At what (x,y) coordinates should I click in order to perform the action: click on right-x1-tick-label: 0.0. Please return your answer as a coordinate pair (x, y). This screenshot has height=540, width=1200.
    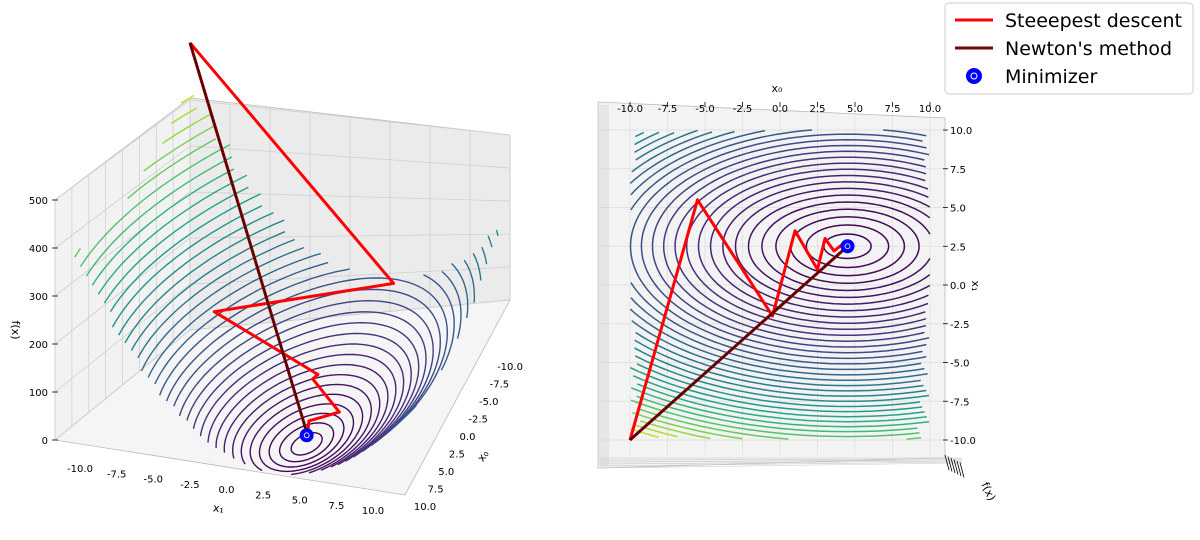
    Looking at the image, I should click on (958, 286).